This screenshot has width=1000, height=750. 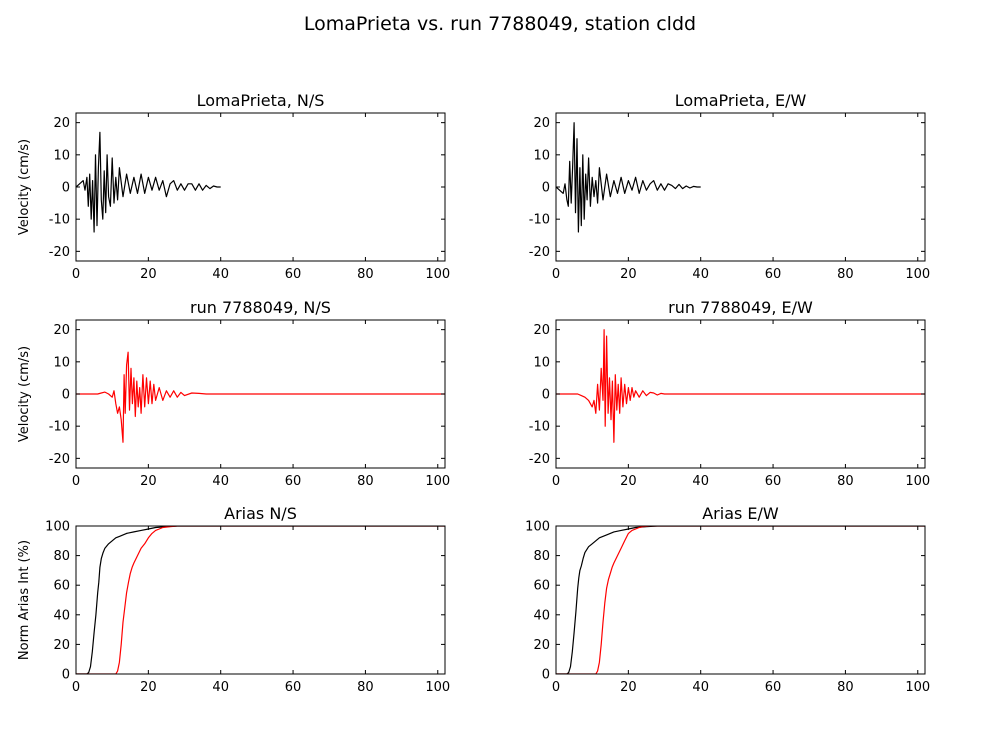 I want to click on subplot-ew_sim: 0 20 40 60 80 100 -20 -10 0 10 20 run 7788049, E/W, so click(x=729, y=393).